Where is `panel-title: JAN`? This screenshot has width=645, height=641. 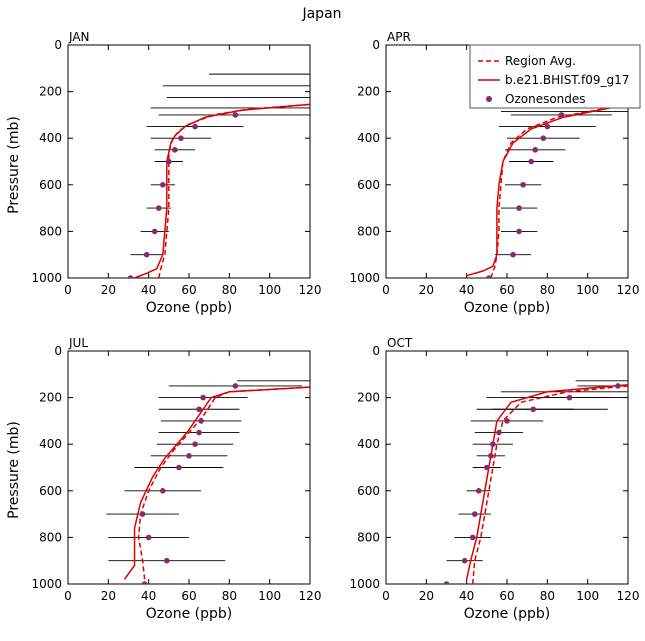
panel-title: JAN is located at coordinates (79, 37).